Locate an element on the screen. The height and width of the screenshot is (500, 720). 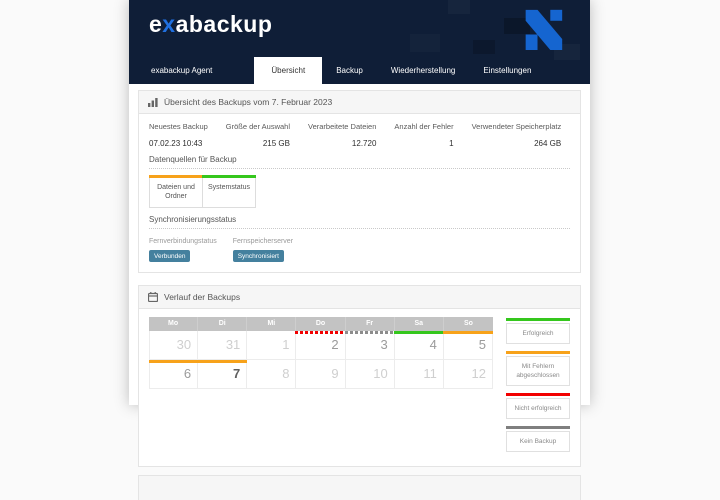
day-number: 9 is located at coordinates (335, 374).